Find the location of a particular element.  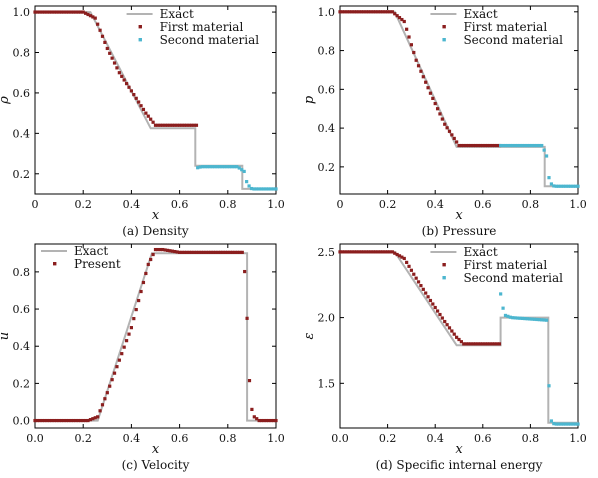

x-tick-label: 0.8 is located at coordinates (228, 438).